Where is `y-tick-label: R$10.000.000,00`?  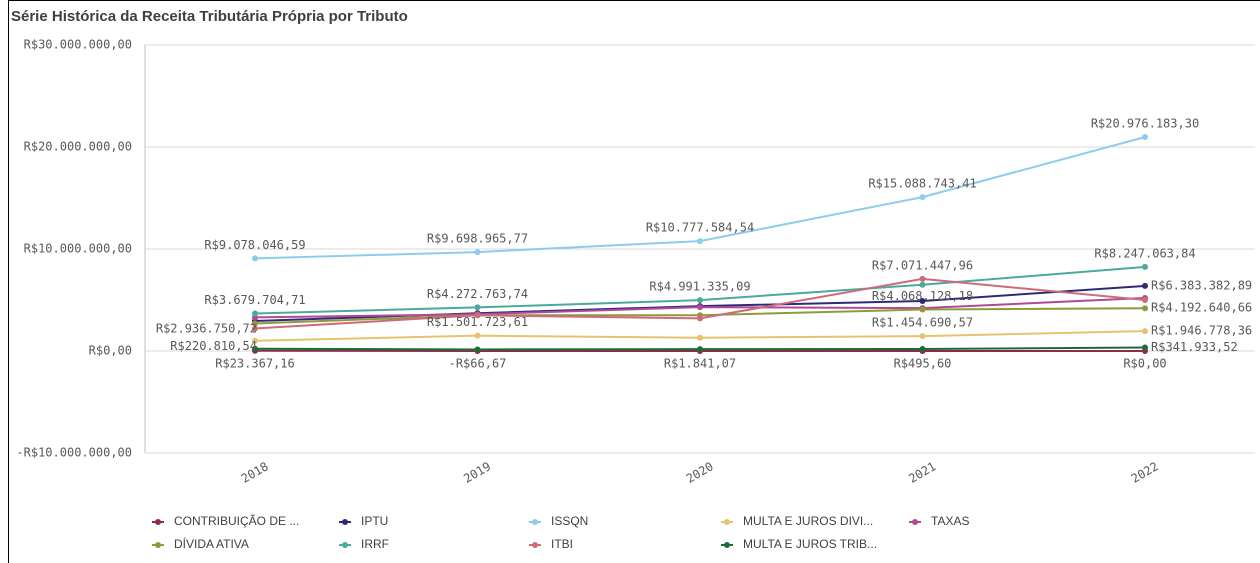 y-tick-label: R$10.000.000,00 is located at coordinates (78, 249).